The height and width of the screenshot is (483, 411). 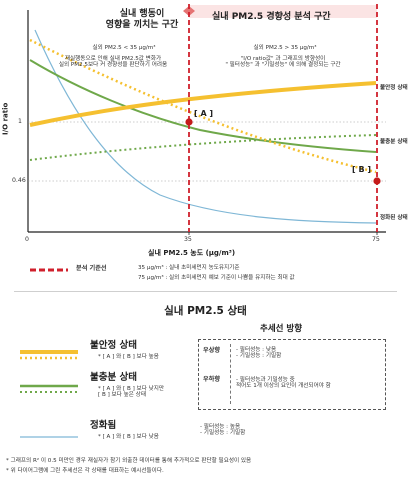 I want to click on zone-left-title: 실내 행동이 영향을 끼치는 구간, so click(x=142, y=20).